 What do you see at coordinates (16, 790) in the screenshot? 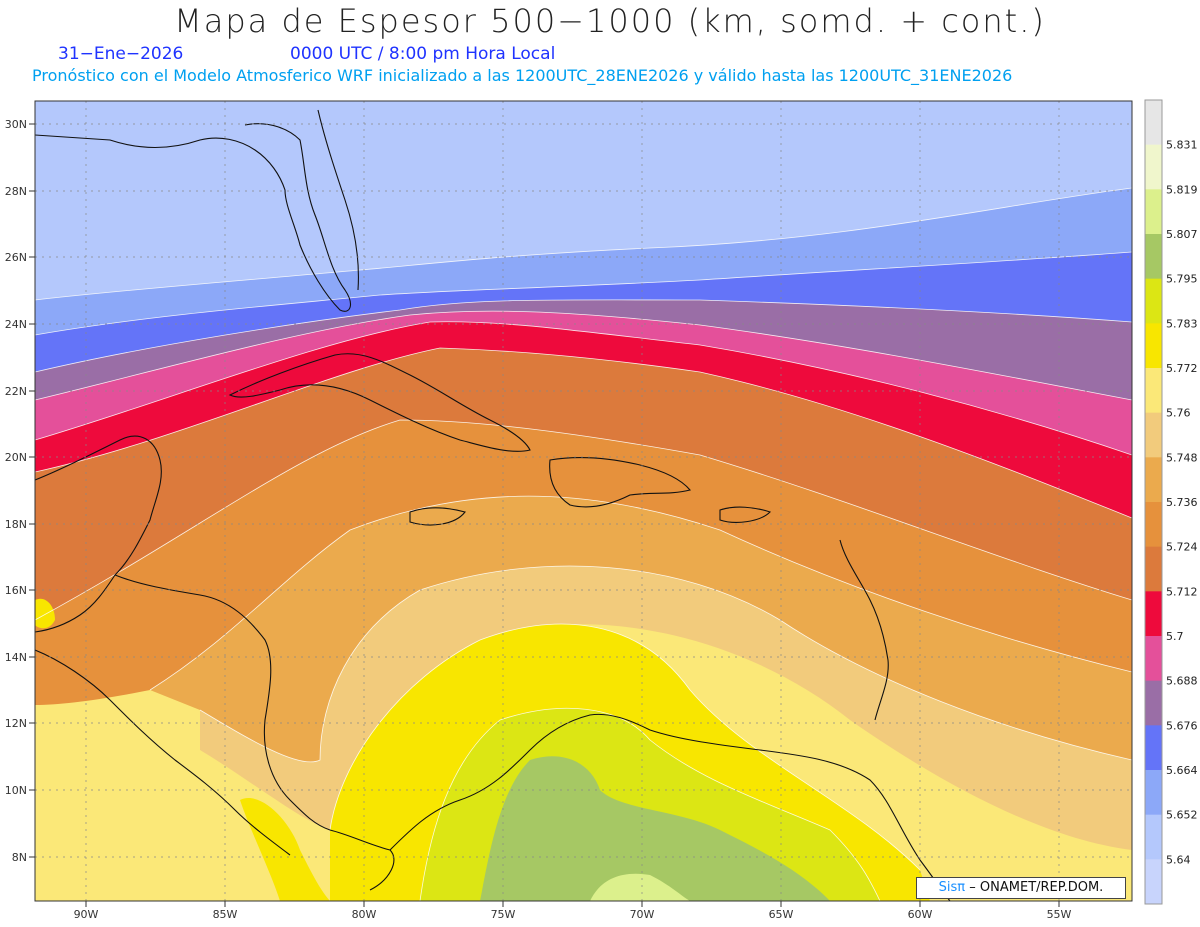
I see `lat-label: 10N` at bounding box center [16, 790].